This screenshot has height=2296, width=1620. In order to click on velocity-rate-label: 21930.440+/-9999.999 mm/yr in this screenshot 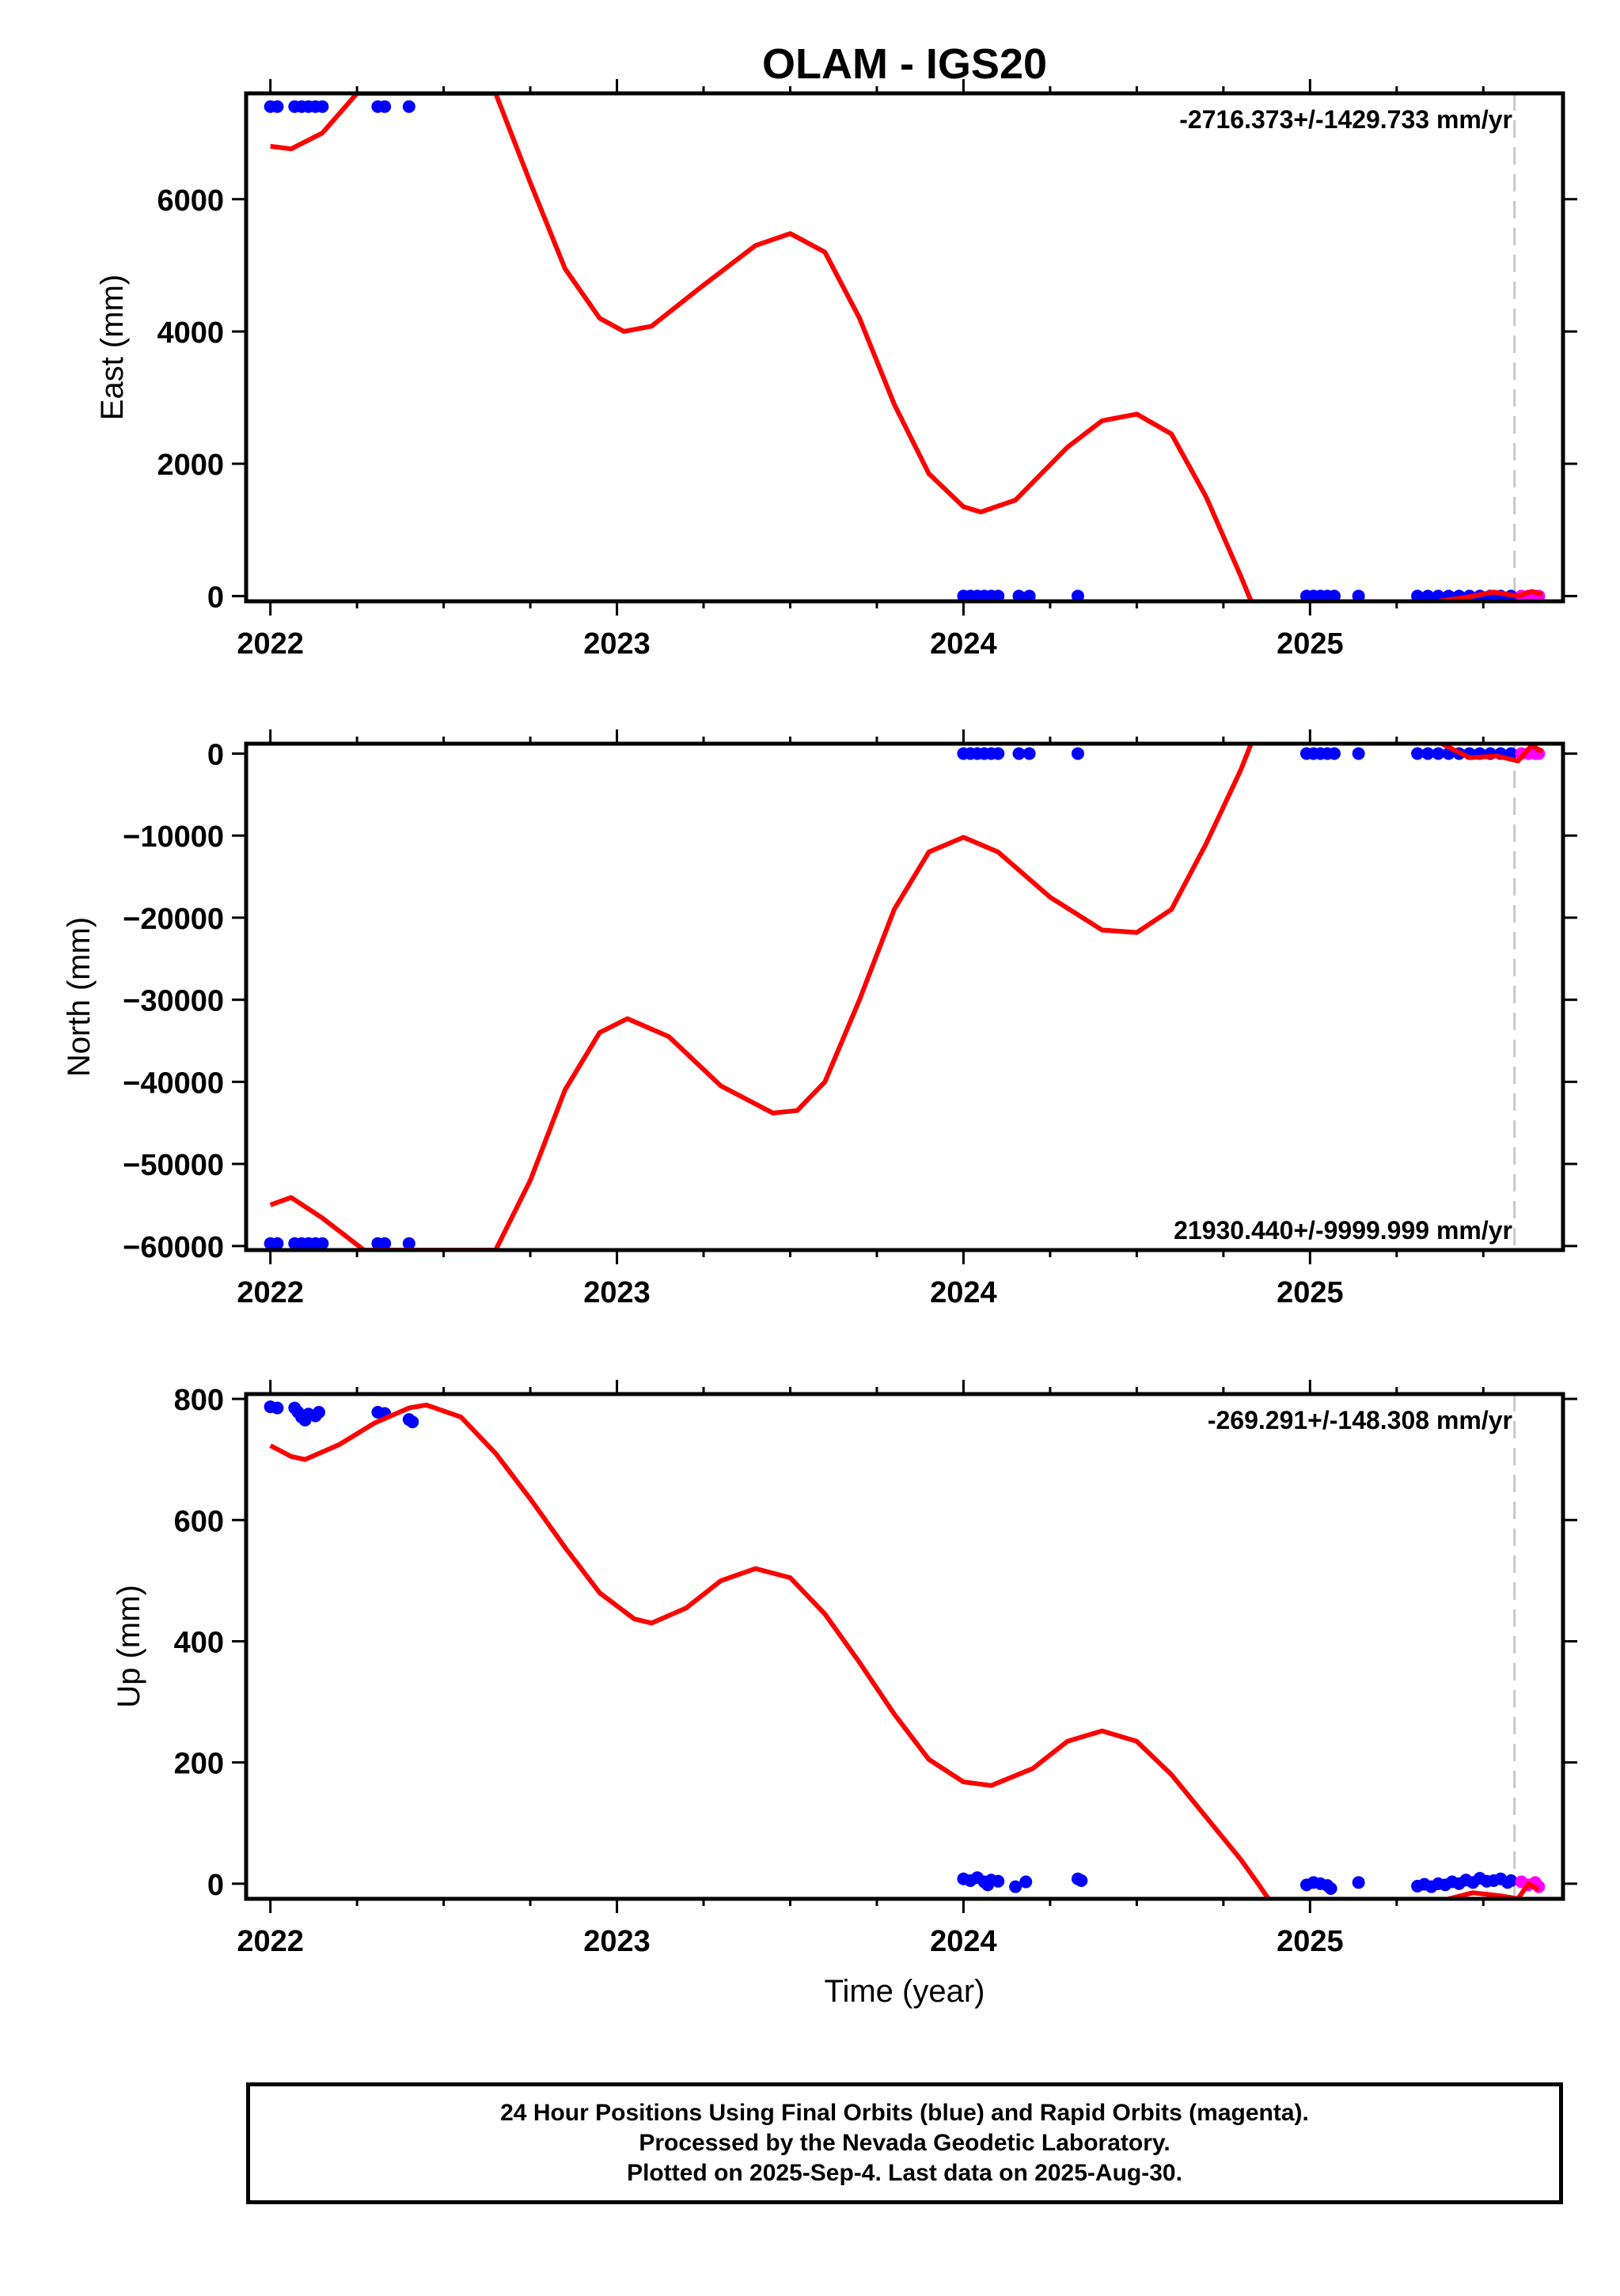, I will do `click(1343, 1231)`.